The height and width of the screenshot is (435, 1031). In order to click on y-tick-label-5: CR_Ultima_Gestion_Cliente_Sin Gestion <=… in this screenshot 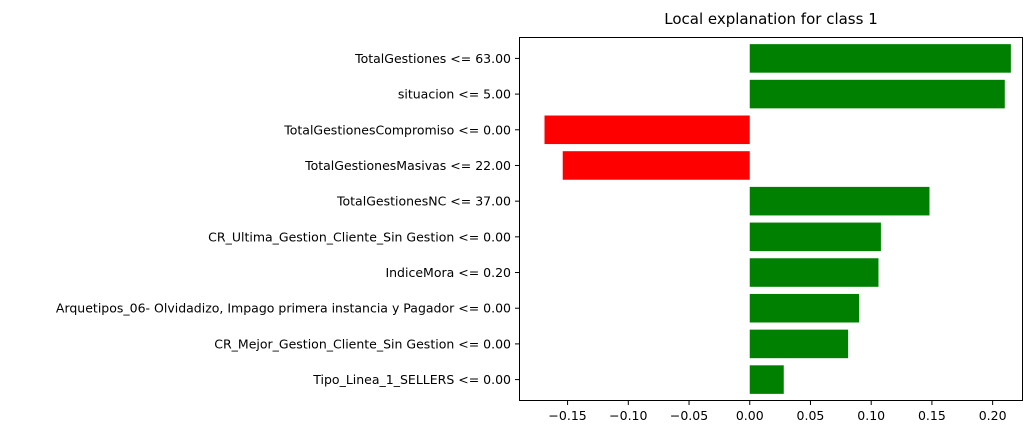, I will do `click(359, 236)`.